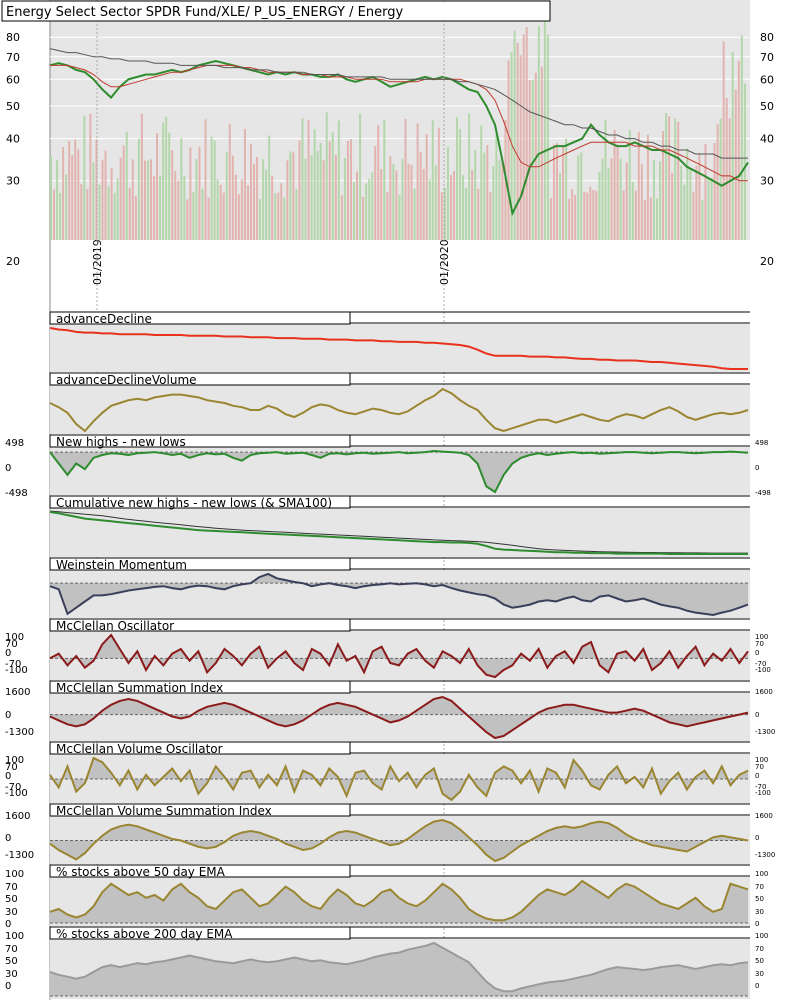 The image size is (800, 1000). I want to click on panel-tick-label-right: 0, so click(757, 924).